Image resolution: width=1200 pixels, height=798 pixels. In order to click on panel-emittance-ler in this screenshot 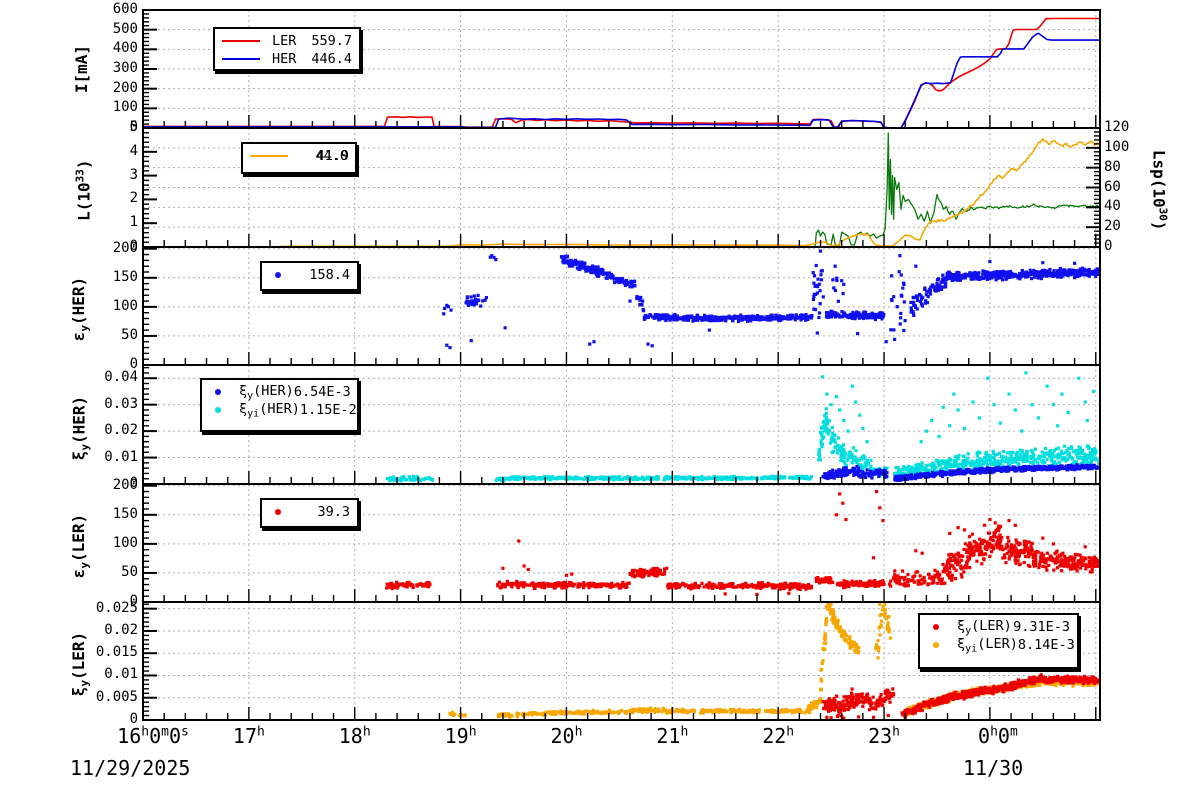, I will do `click(621, 543)`.